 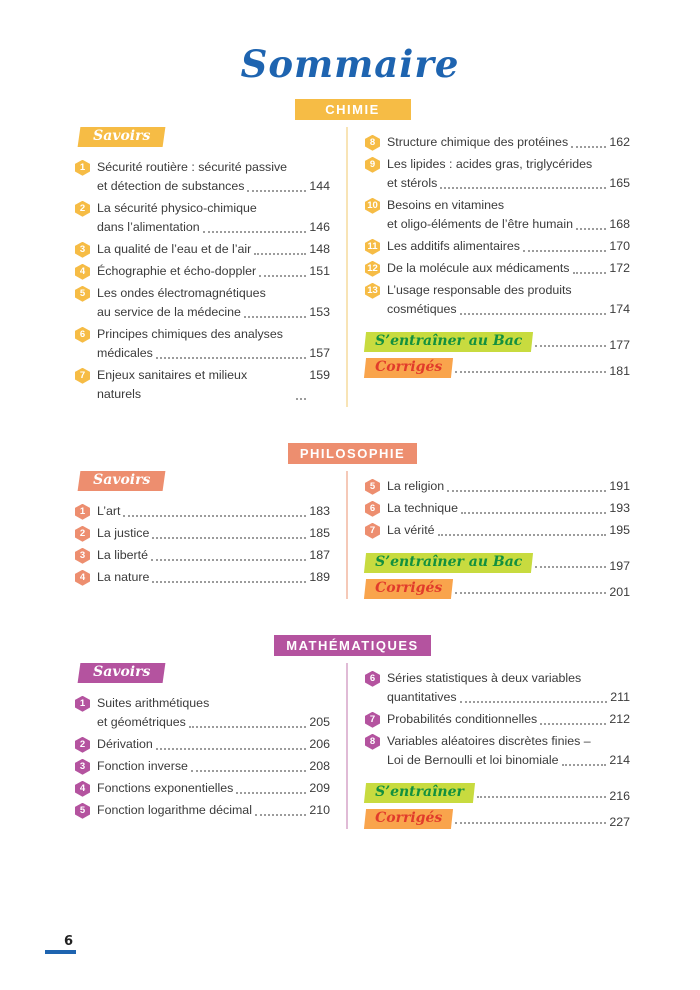 What do you see at coordinates (508, 183) in the screenshot?
I see `entry-last-line: et stérols 165` at bounding box center [508, 183].